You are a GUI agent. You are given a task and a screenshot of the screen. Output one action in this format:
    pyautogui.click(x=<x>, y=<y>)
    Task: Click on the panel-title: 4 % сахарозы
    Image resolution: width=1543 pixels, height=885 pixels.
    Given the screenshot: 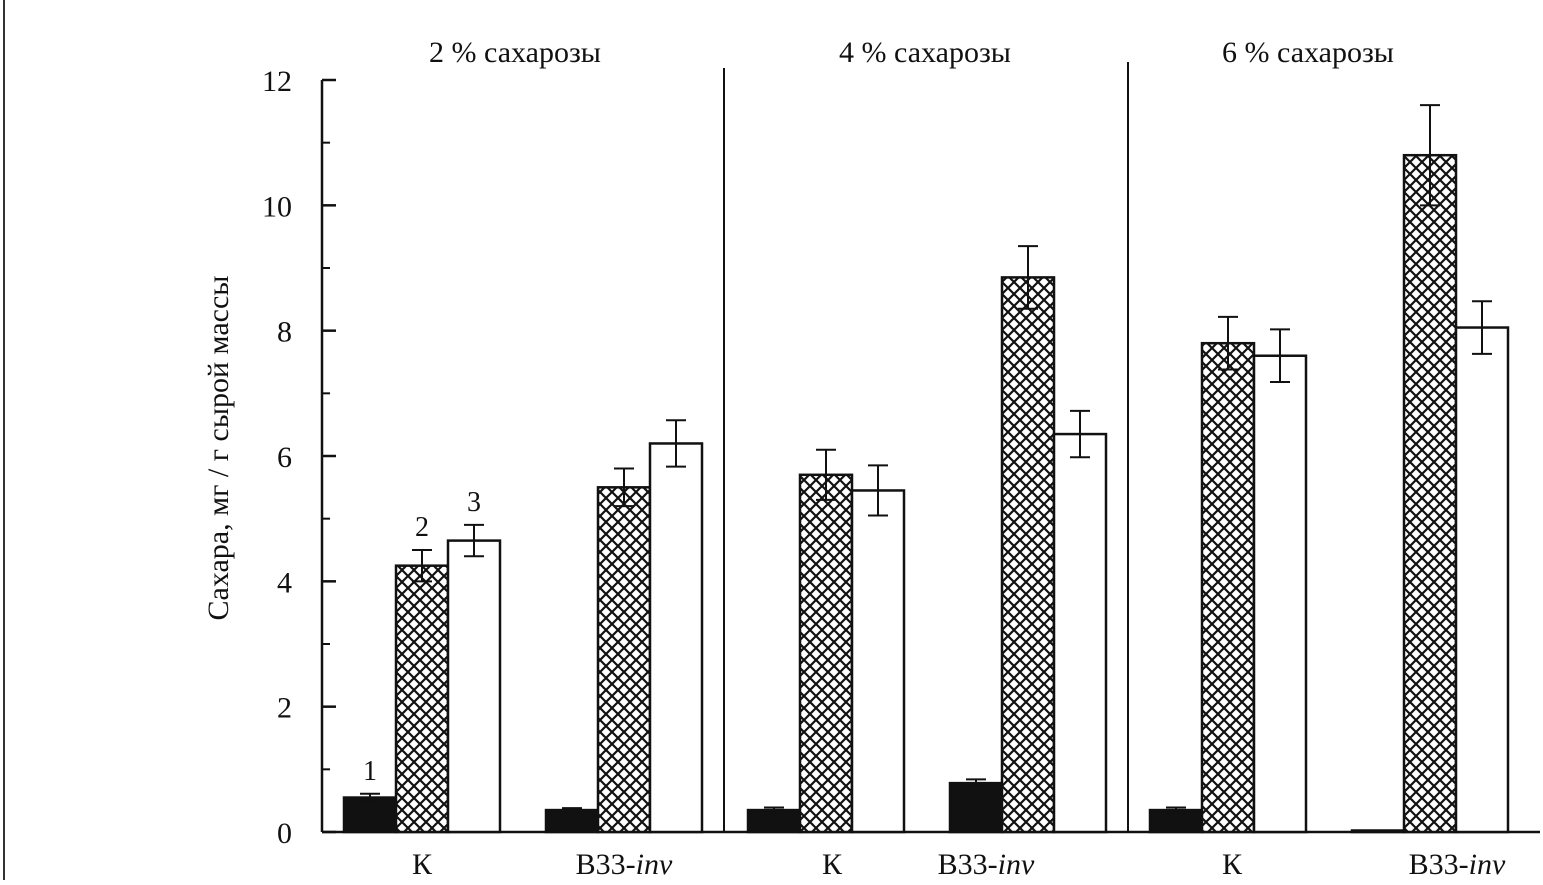 What is the action you would take?
    pyautogui.click(x=925, y=52)
    